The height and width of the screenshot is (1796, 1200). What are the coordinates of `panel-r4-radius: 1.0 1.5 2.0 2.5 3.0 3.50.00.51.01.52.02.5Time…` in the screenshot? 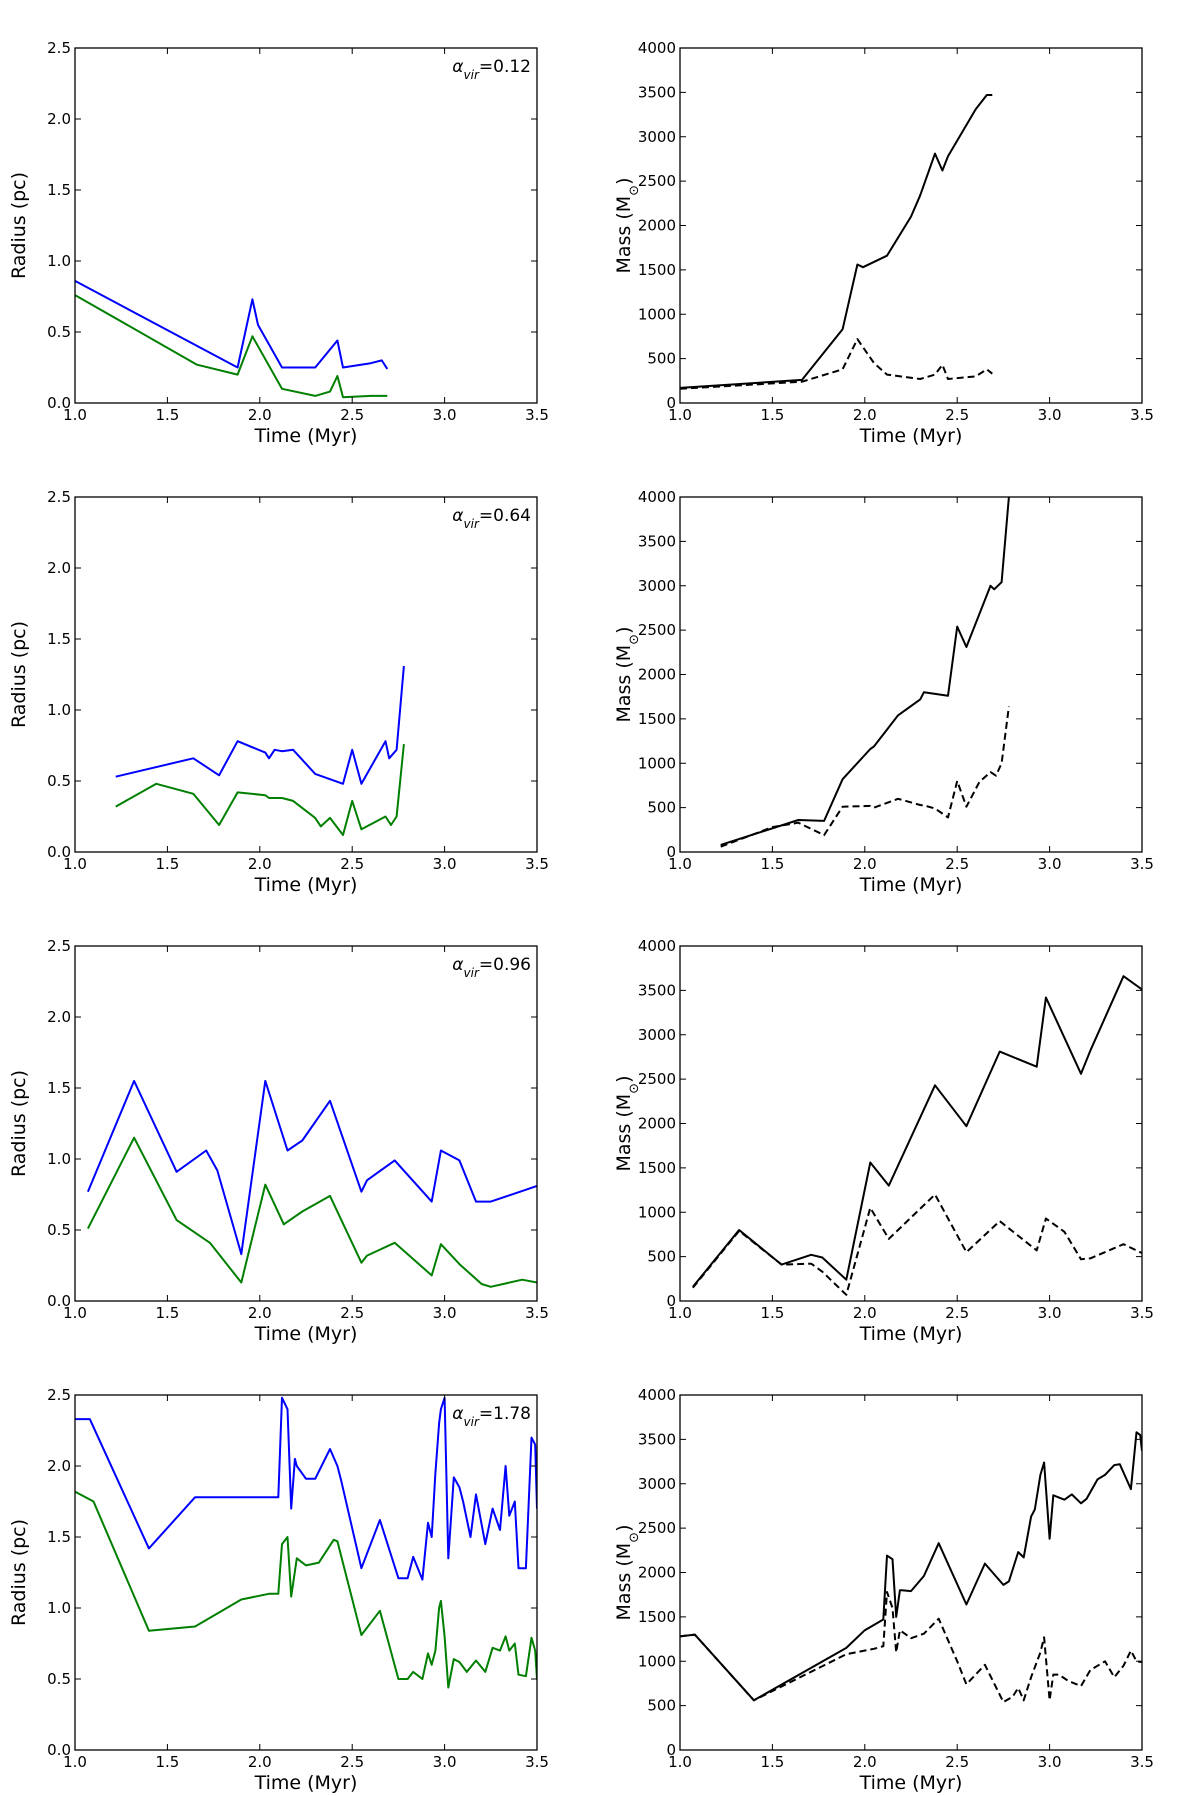 It's located at (278, 1590).